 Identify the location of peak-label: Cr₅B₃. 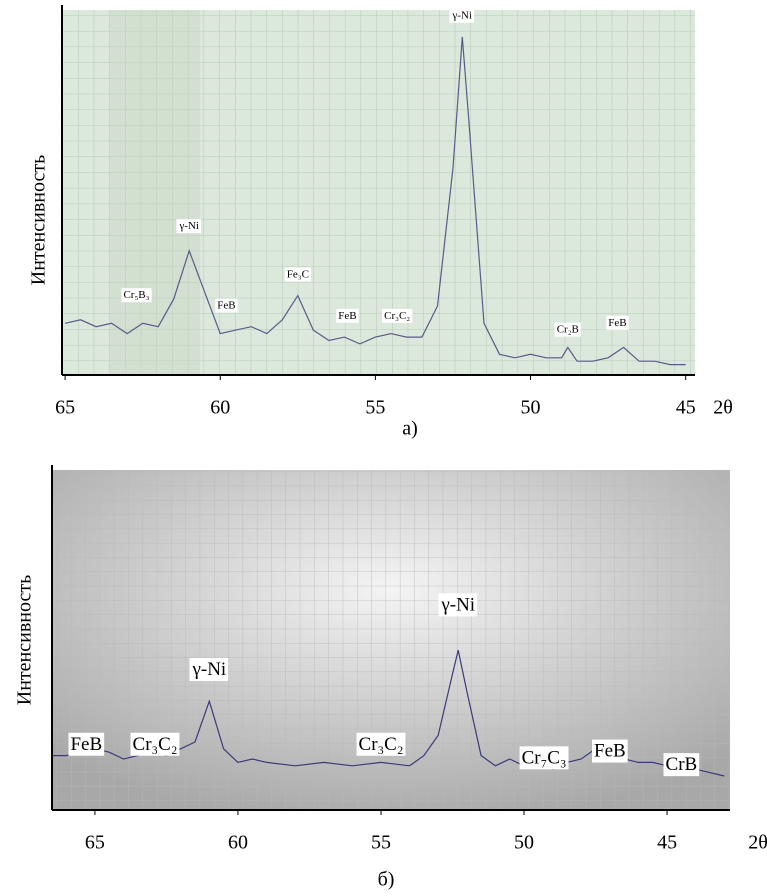
(136, 295).